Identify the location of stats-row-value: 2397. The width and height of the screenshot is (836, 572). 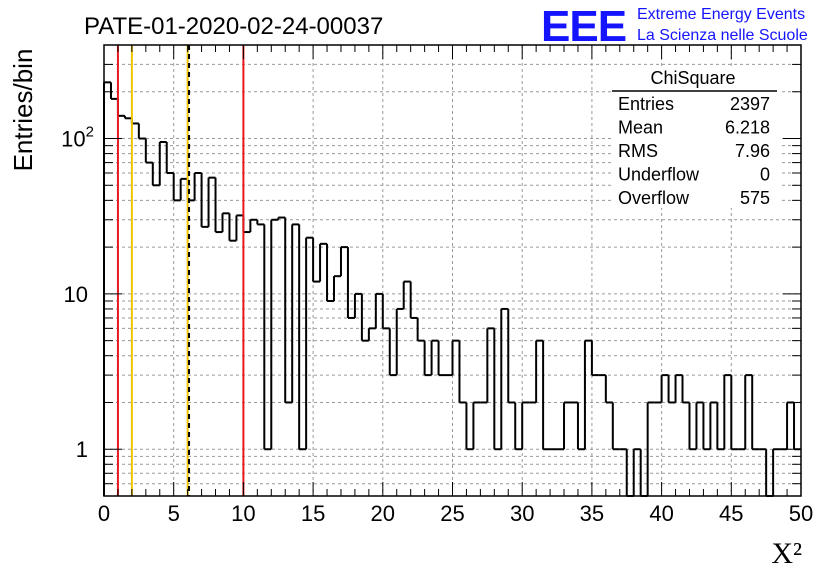
(750, 104).